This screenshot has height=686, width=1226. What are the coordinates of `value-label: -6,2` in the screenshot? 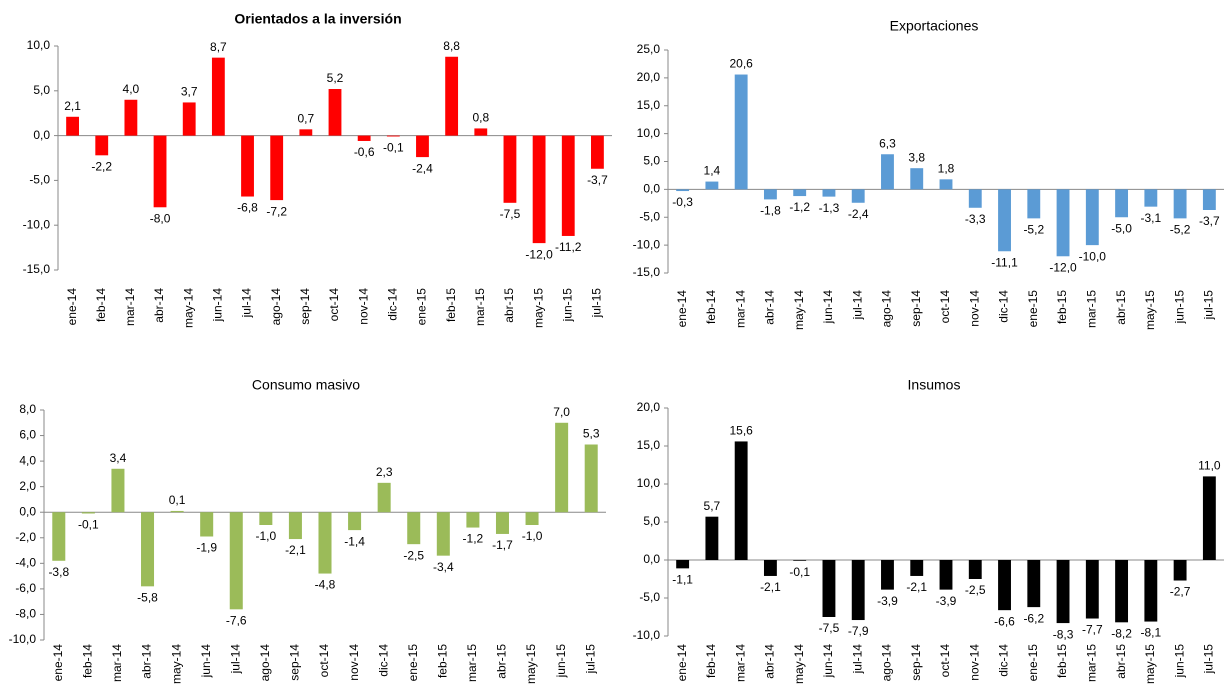 It's located at (1033, 618).